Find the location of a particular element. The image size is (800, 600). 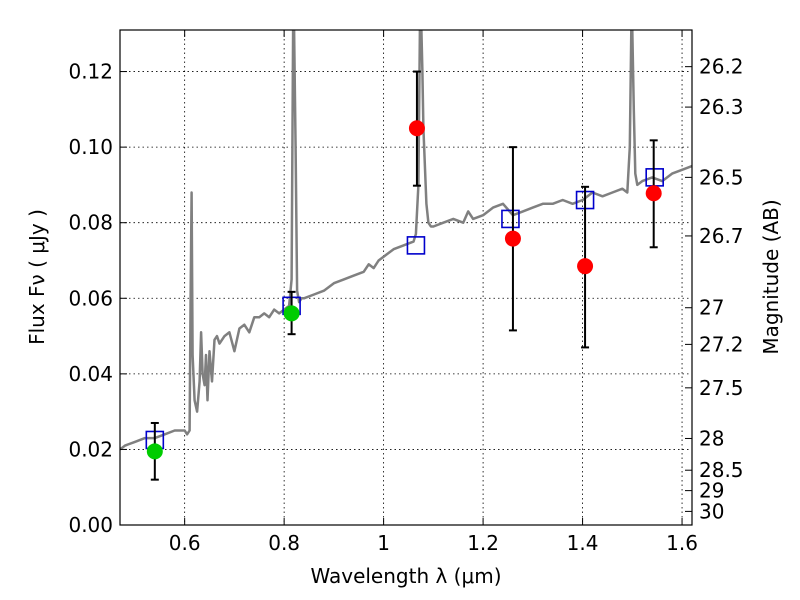

x-axis-title: Wavelength λ (μm) is located at coordinates (405, 576).